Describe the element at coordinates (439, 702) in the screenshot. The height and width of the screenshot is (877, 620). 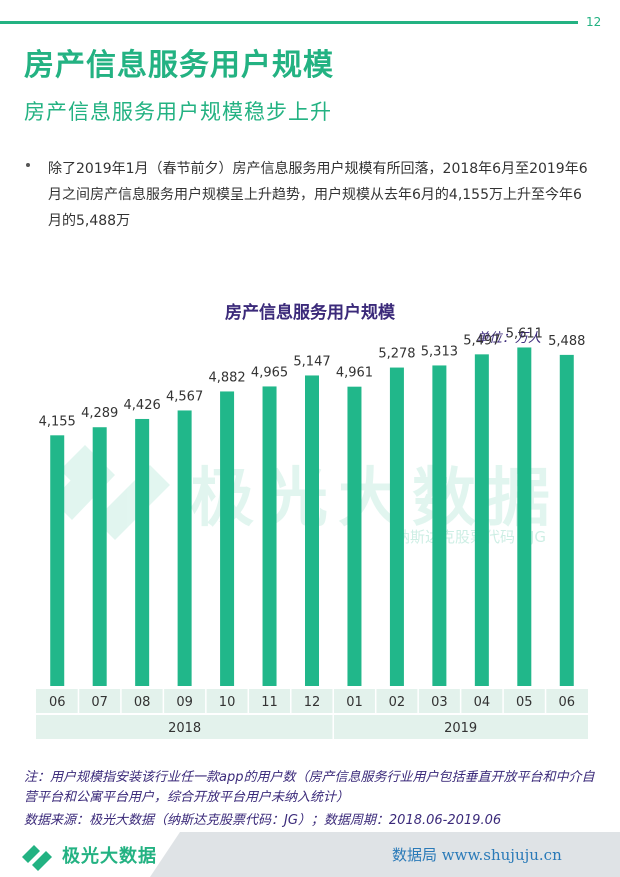
I see `month-tick-label: 03` at that location.